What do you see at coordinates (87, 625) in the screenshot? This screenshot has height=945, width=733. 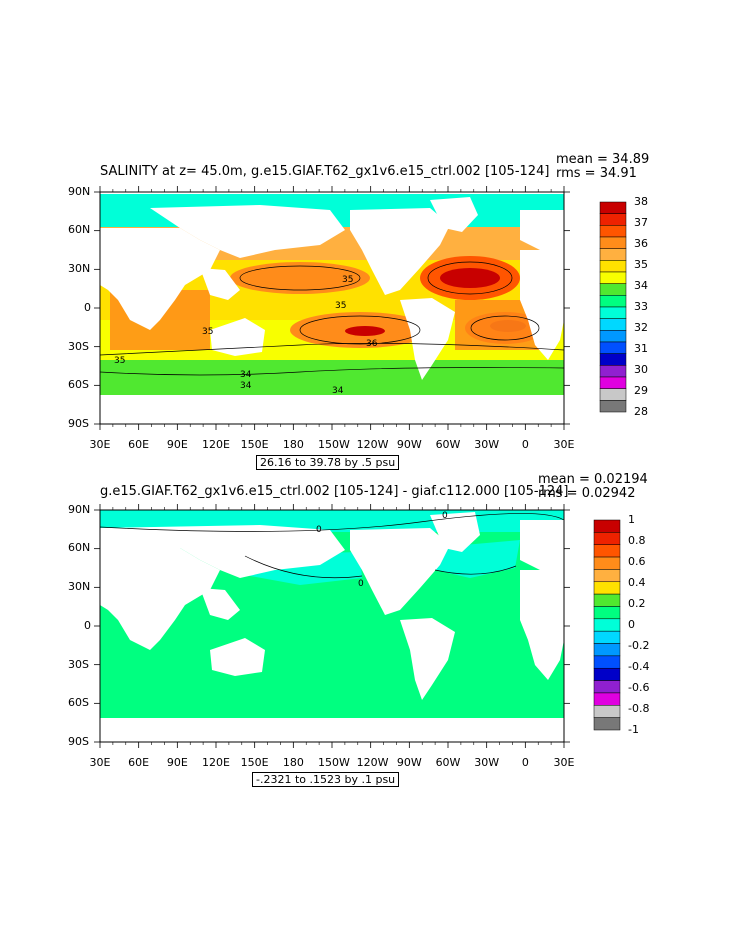 I see `panel2-lat-label: 0` at bounding box center [87, 625].